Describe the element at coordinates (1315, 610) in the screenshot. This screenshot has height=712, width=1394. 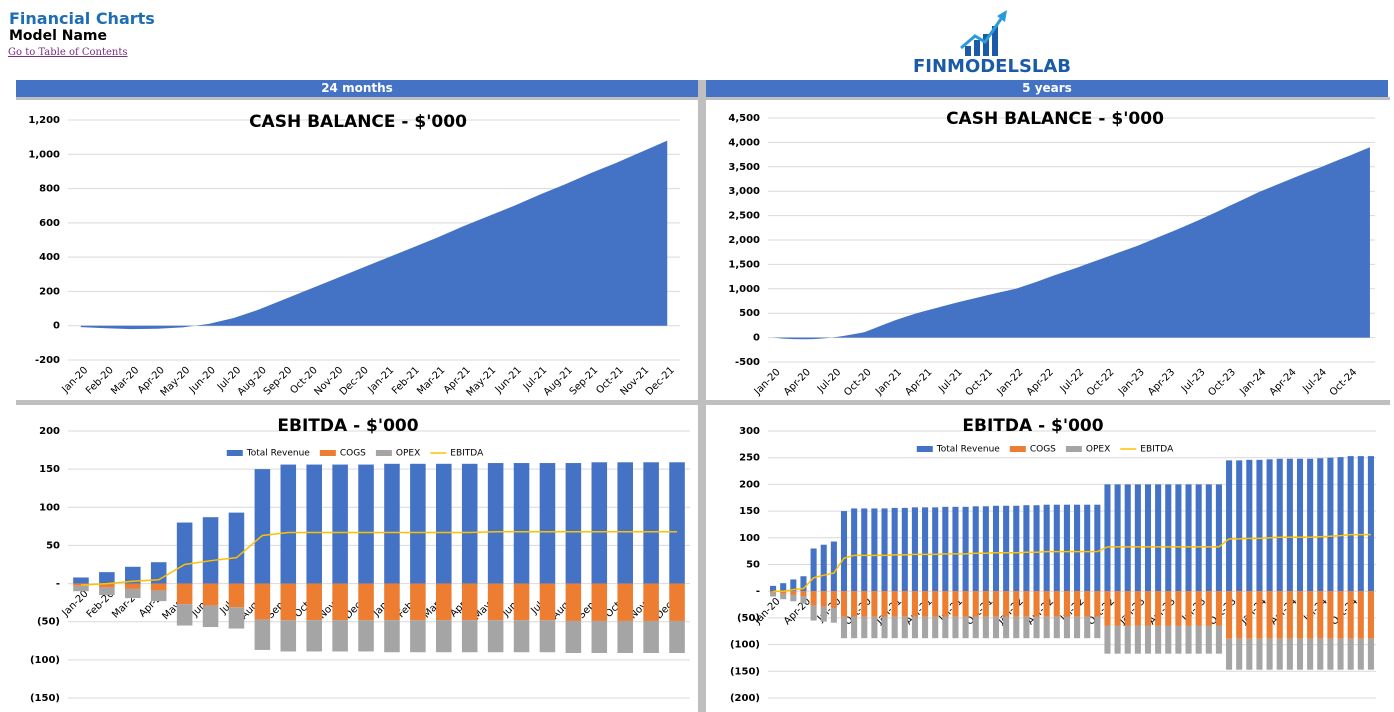
I see `x-tick-label: Jul-24` at that location.